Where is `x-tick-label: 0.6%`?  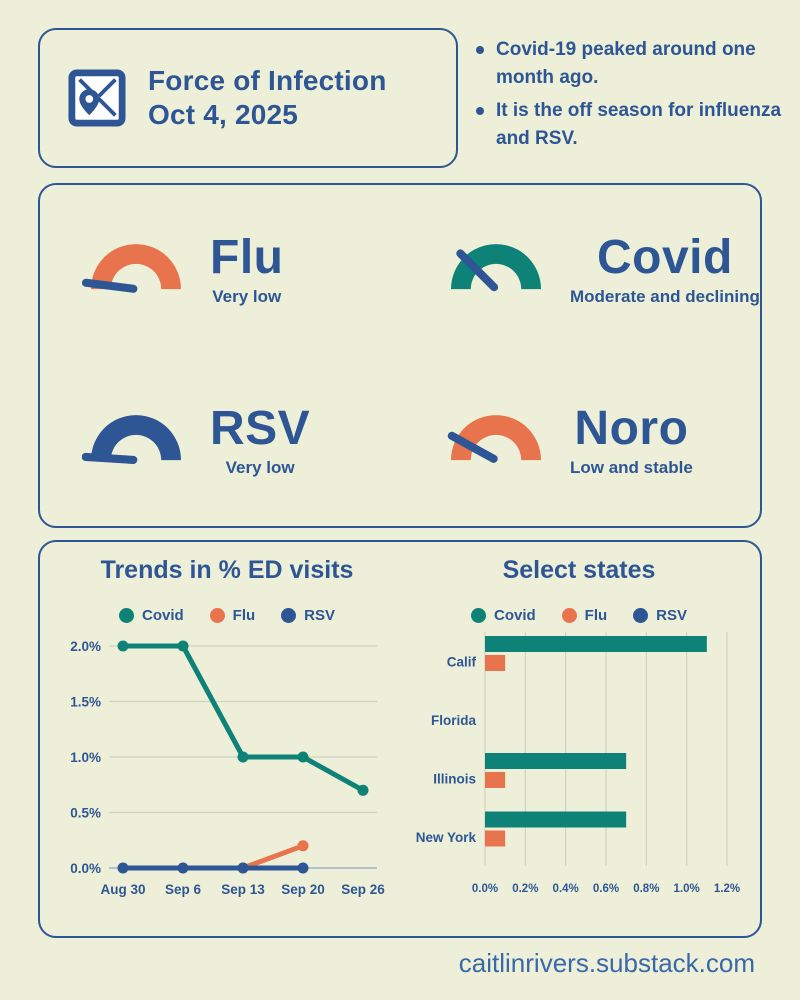
x-tick-label: 0.6% is located at coordinates (606, 889).